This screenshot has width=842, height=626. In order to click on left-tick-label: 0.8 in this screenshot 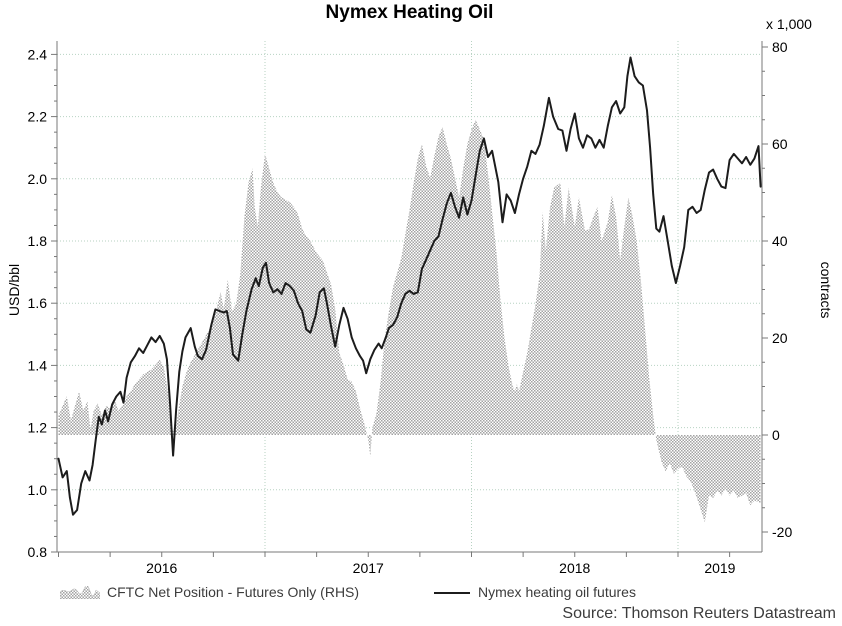, I will do `click(38, 552)`.